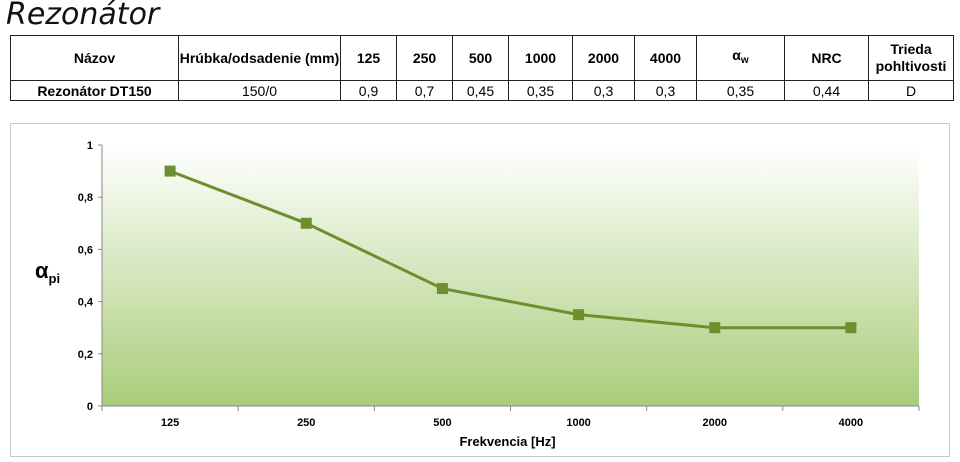  I want to click on x-axis: 125 250 500 1000 2000 4000, so click(510, 417).